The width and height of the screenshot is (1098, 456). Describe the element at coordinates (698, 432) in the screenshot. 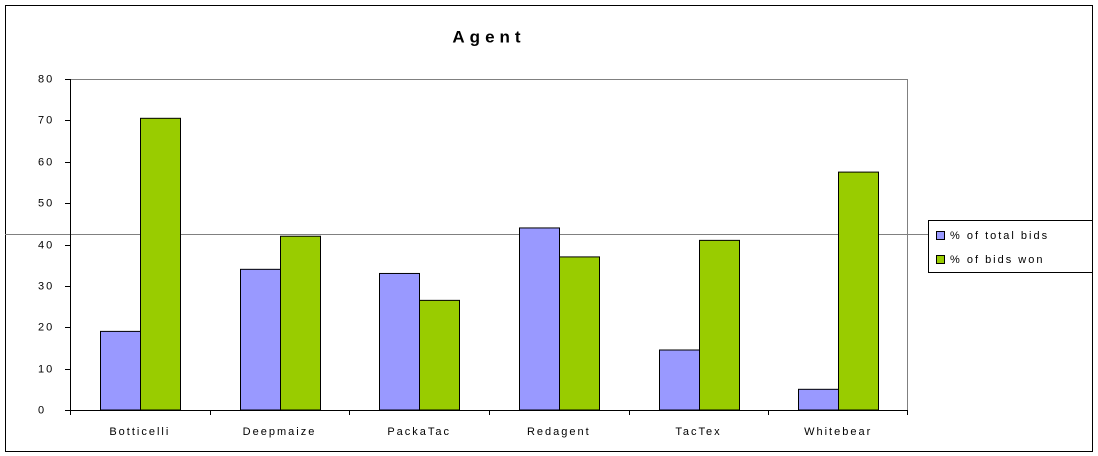

I see `x-tick-label: TacTex` at that location.